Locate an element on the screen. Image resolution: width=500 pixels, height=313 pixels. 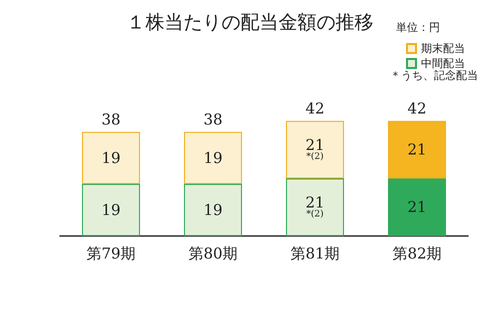
legend-label: 期末配当 is located at coordinates (443, 48).